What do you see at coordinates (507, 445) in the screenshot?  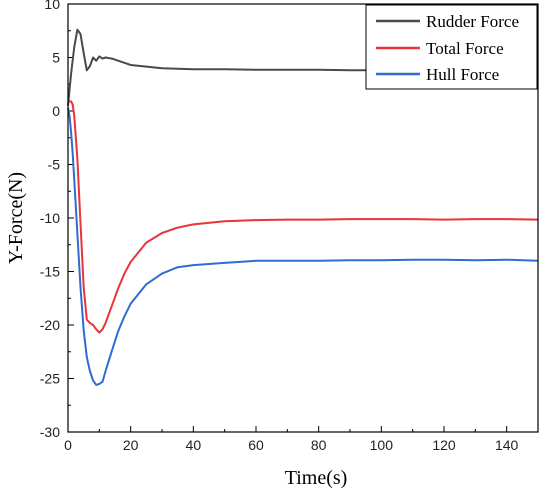 I see `x-tick-label: 140` at bounding box center [507, 445].